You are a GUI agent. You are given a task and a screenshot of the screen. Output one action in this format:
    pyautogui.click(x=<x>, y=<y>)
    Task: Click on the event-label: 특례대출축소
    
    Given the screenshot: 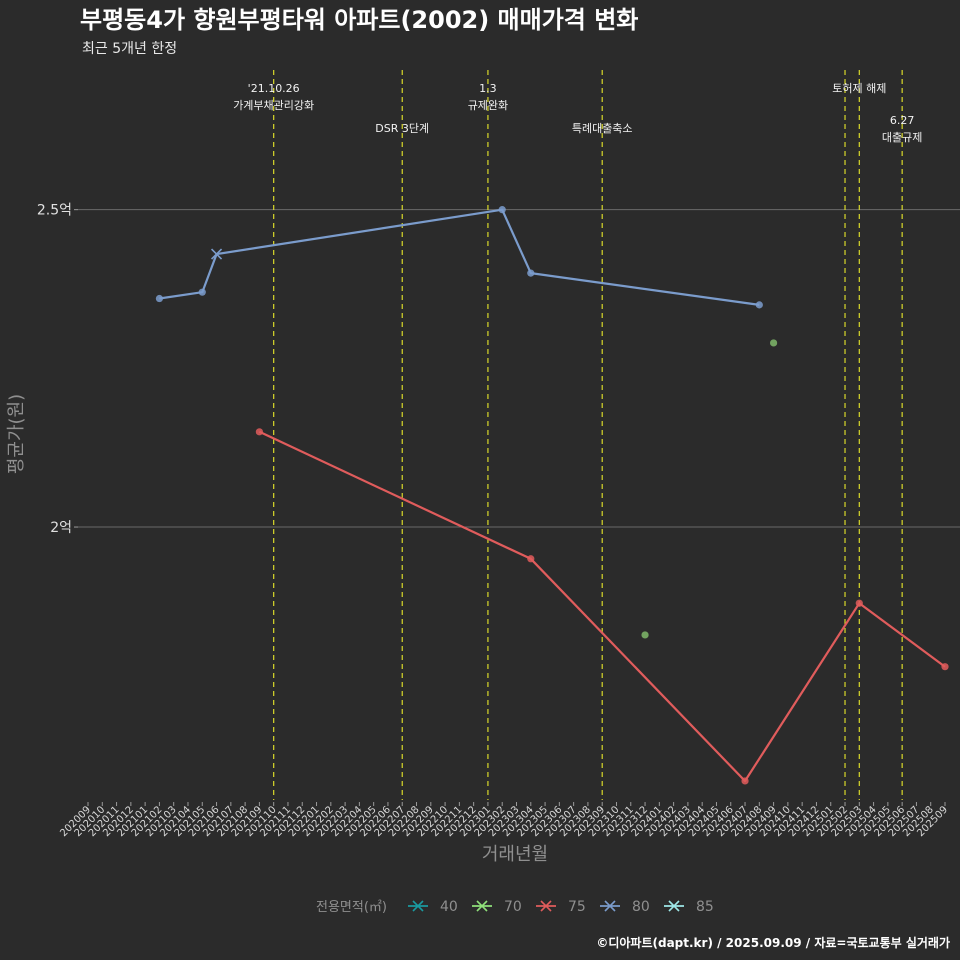 What is the action you would take?
    pyautogui.click(x=602, y=128)
    